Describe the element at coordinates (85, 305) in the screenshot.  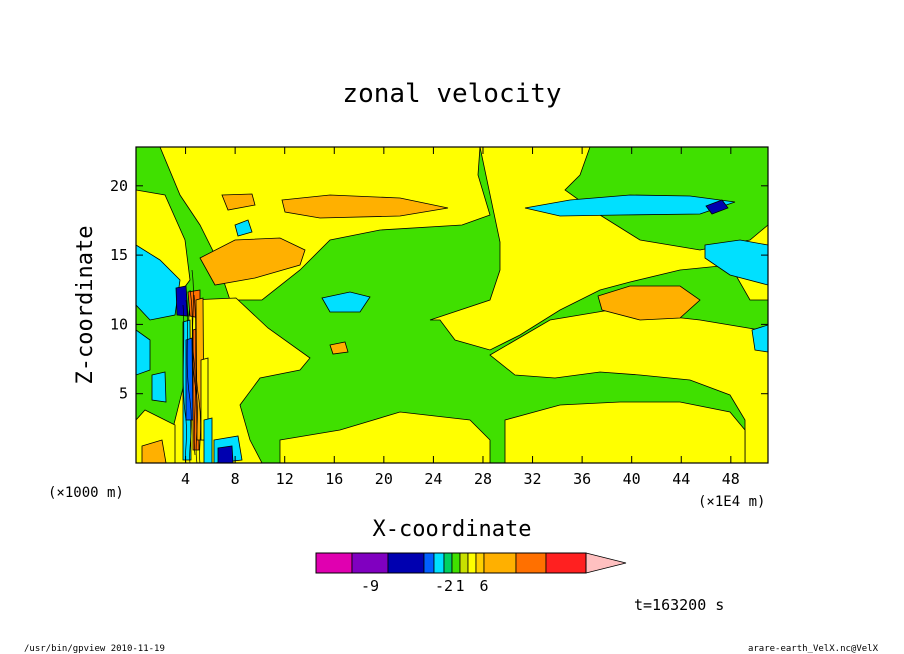
I see `y-axis-label: Z-coordinate` at that location.